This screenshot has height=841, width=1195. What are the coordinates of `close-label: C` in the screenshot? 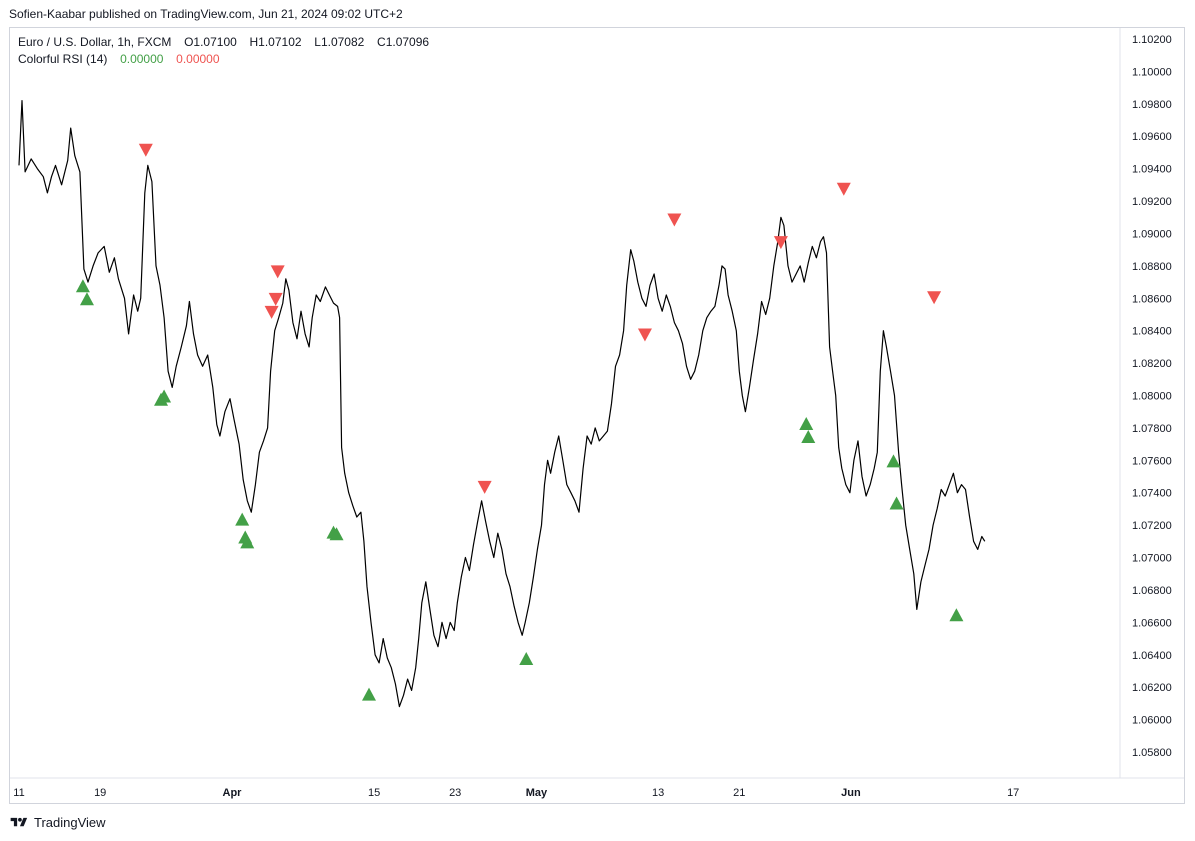 It's located at (381, 42).